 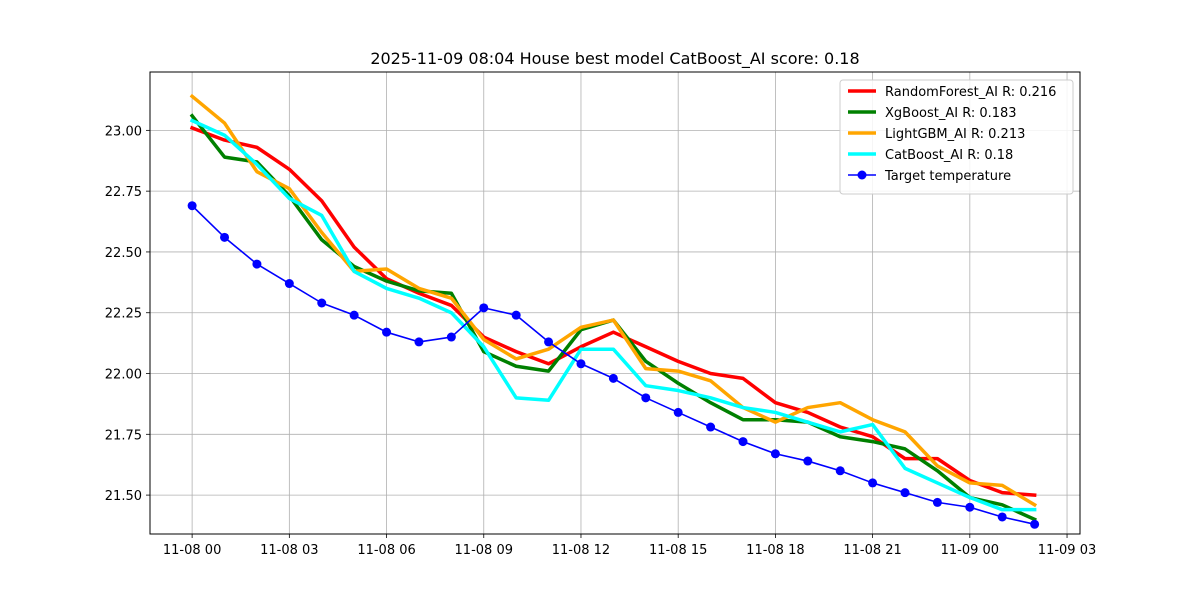 I want to click on legend-label-3: CatBoost_AI R: 0.18, so click(x=949, y=155).